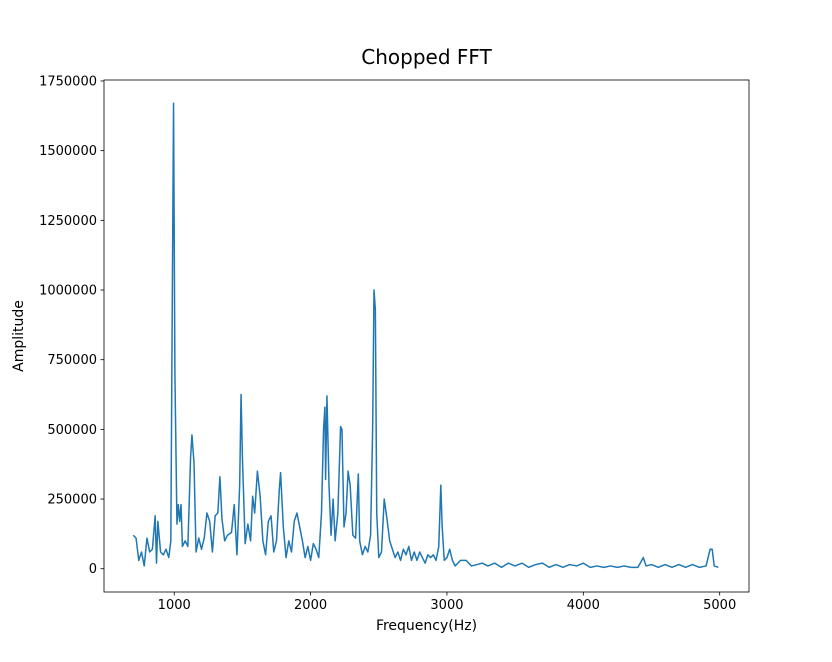 This screenshot has height=662, width=832. What do you see at coordinates (68, 221) in the screenshot?
I see `y-tick-label: 1250000` at bounding box center [68, 221].